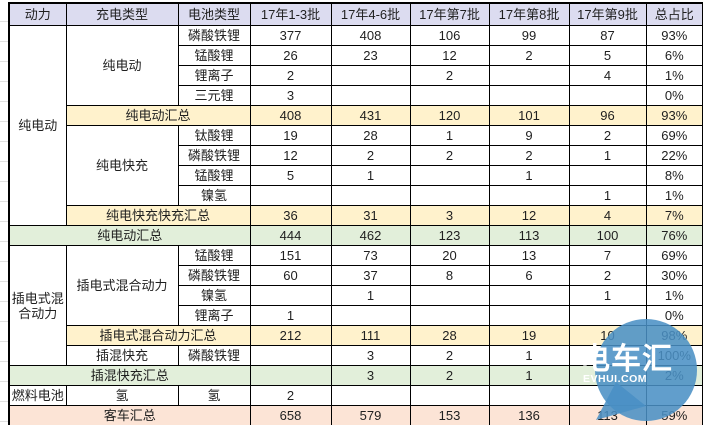 The width and height of the screenshot is (703, 425). I want to click on value-cell: 22%, so click(674, 155).